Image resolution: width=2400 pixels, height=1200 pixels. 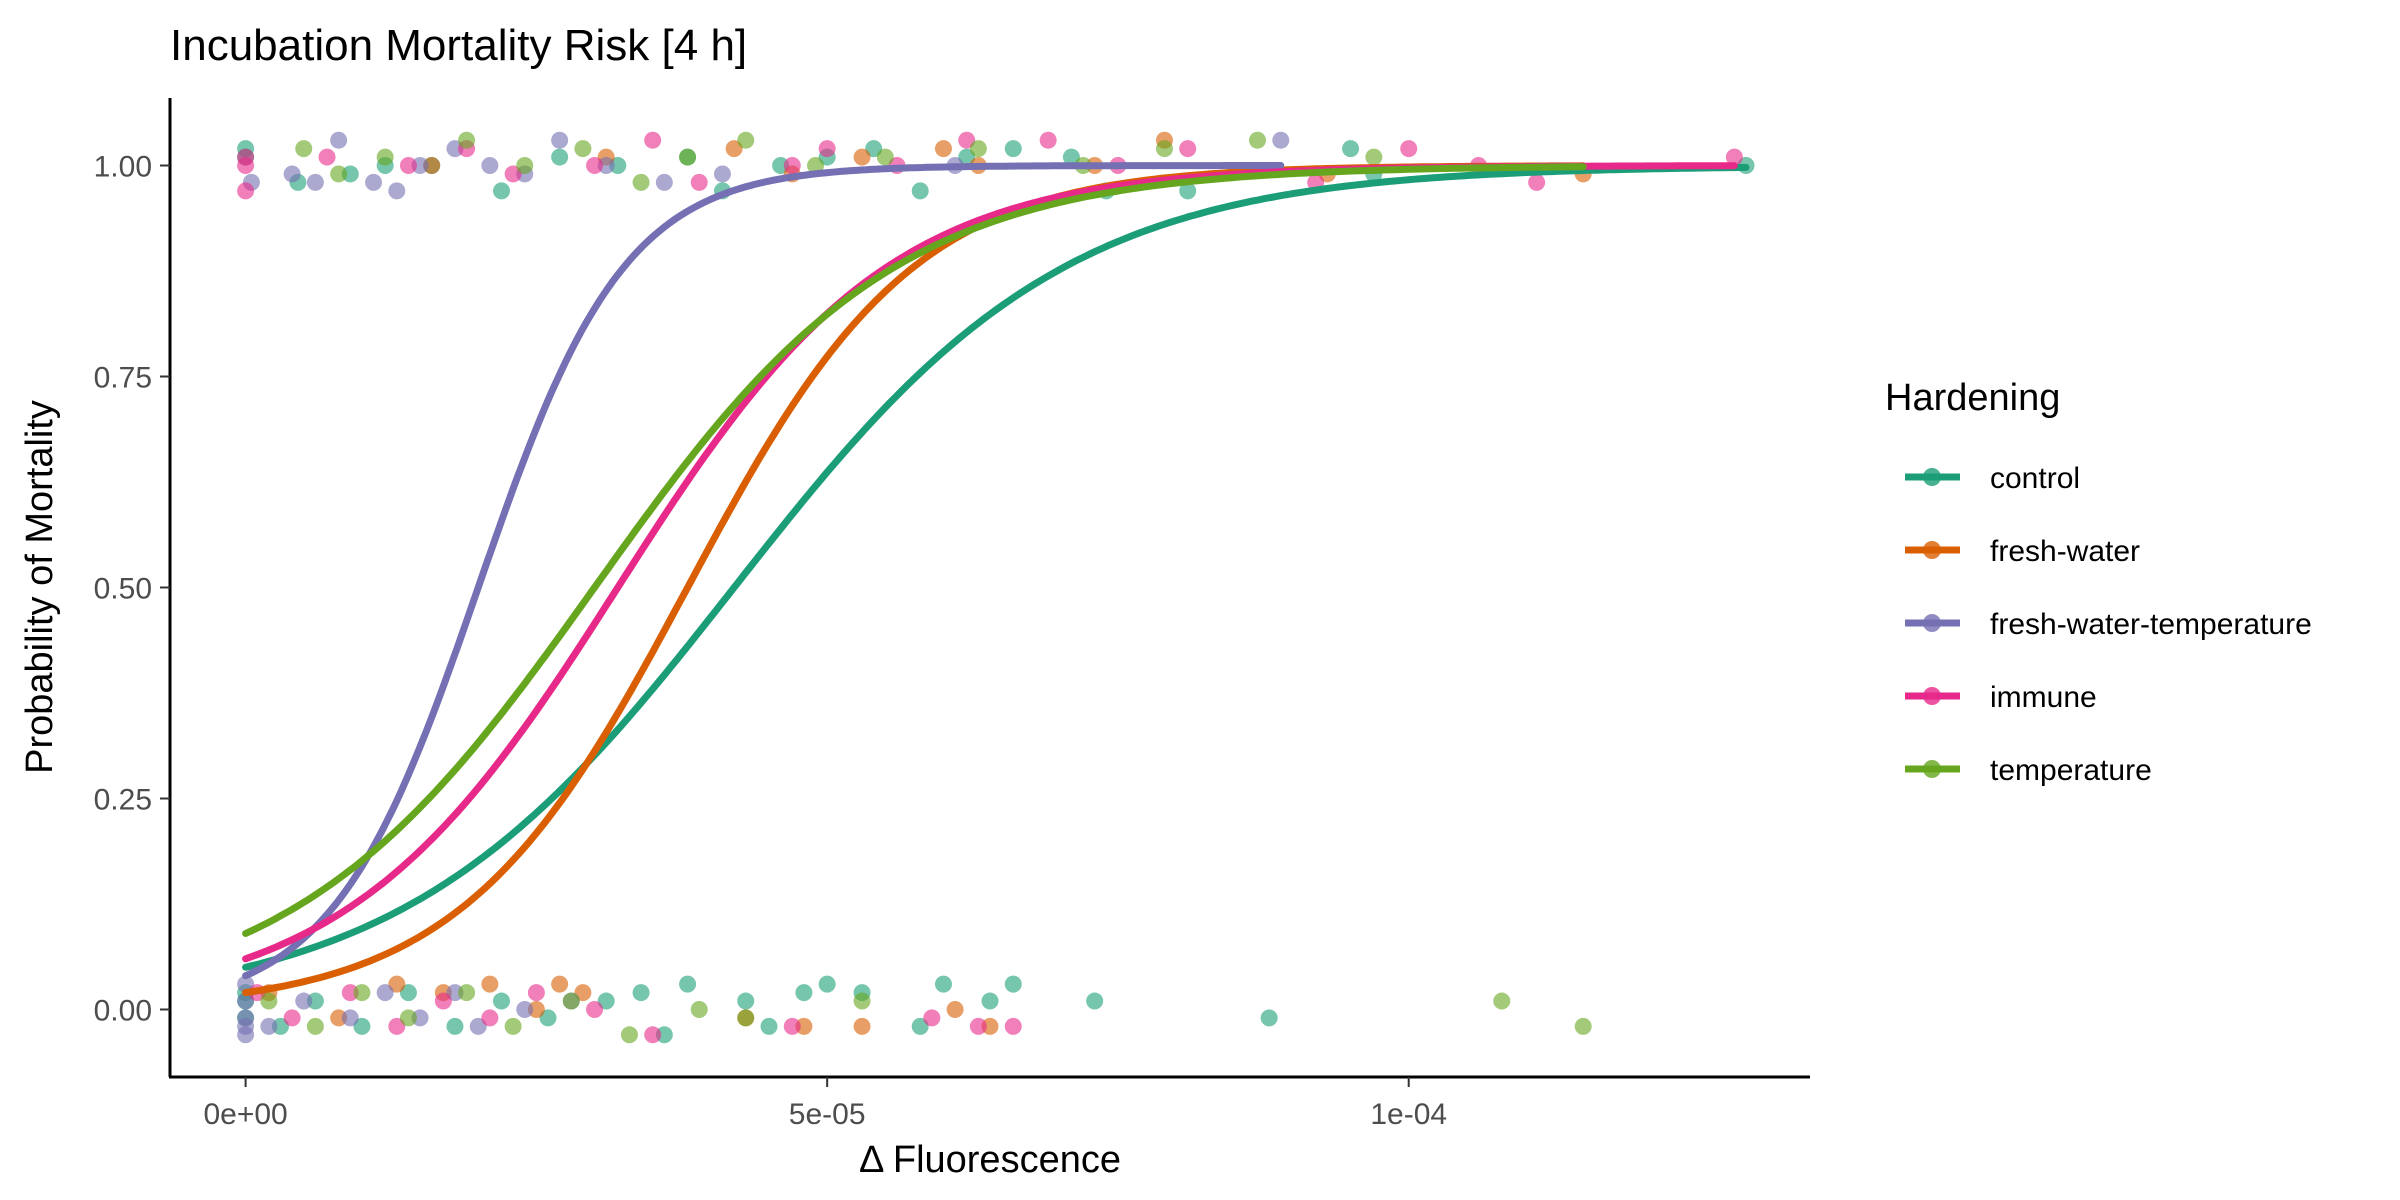 I want to click on legend-label-fresh-water-temperature: fresh-water-temperature, so click(x=2151, y=624).